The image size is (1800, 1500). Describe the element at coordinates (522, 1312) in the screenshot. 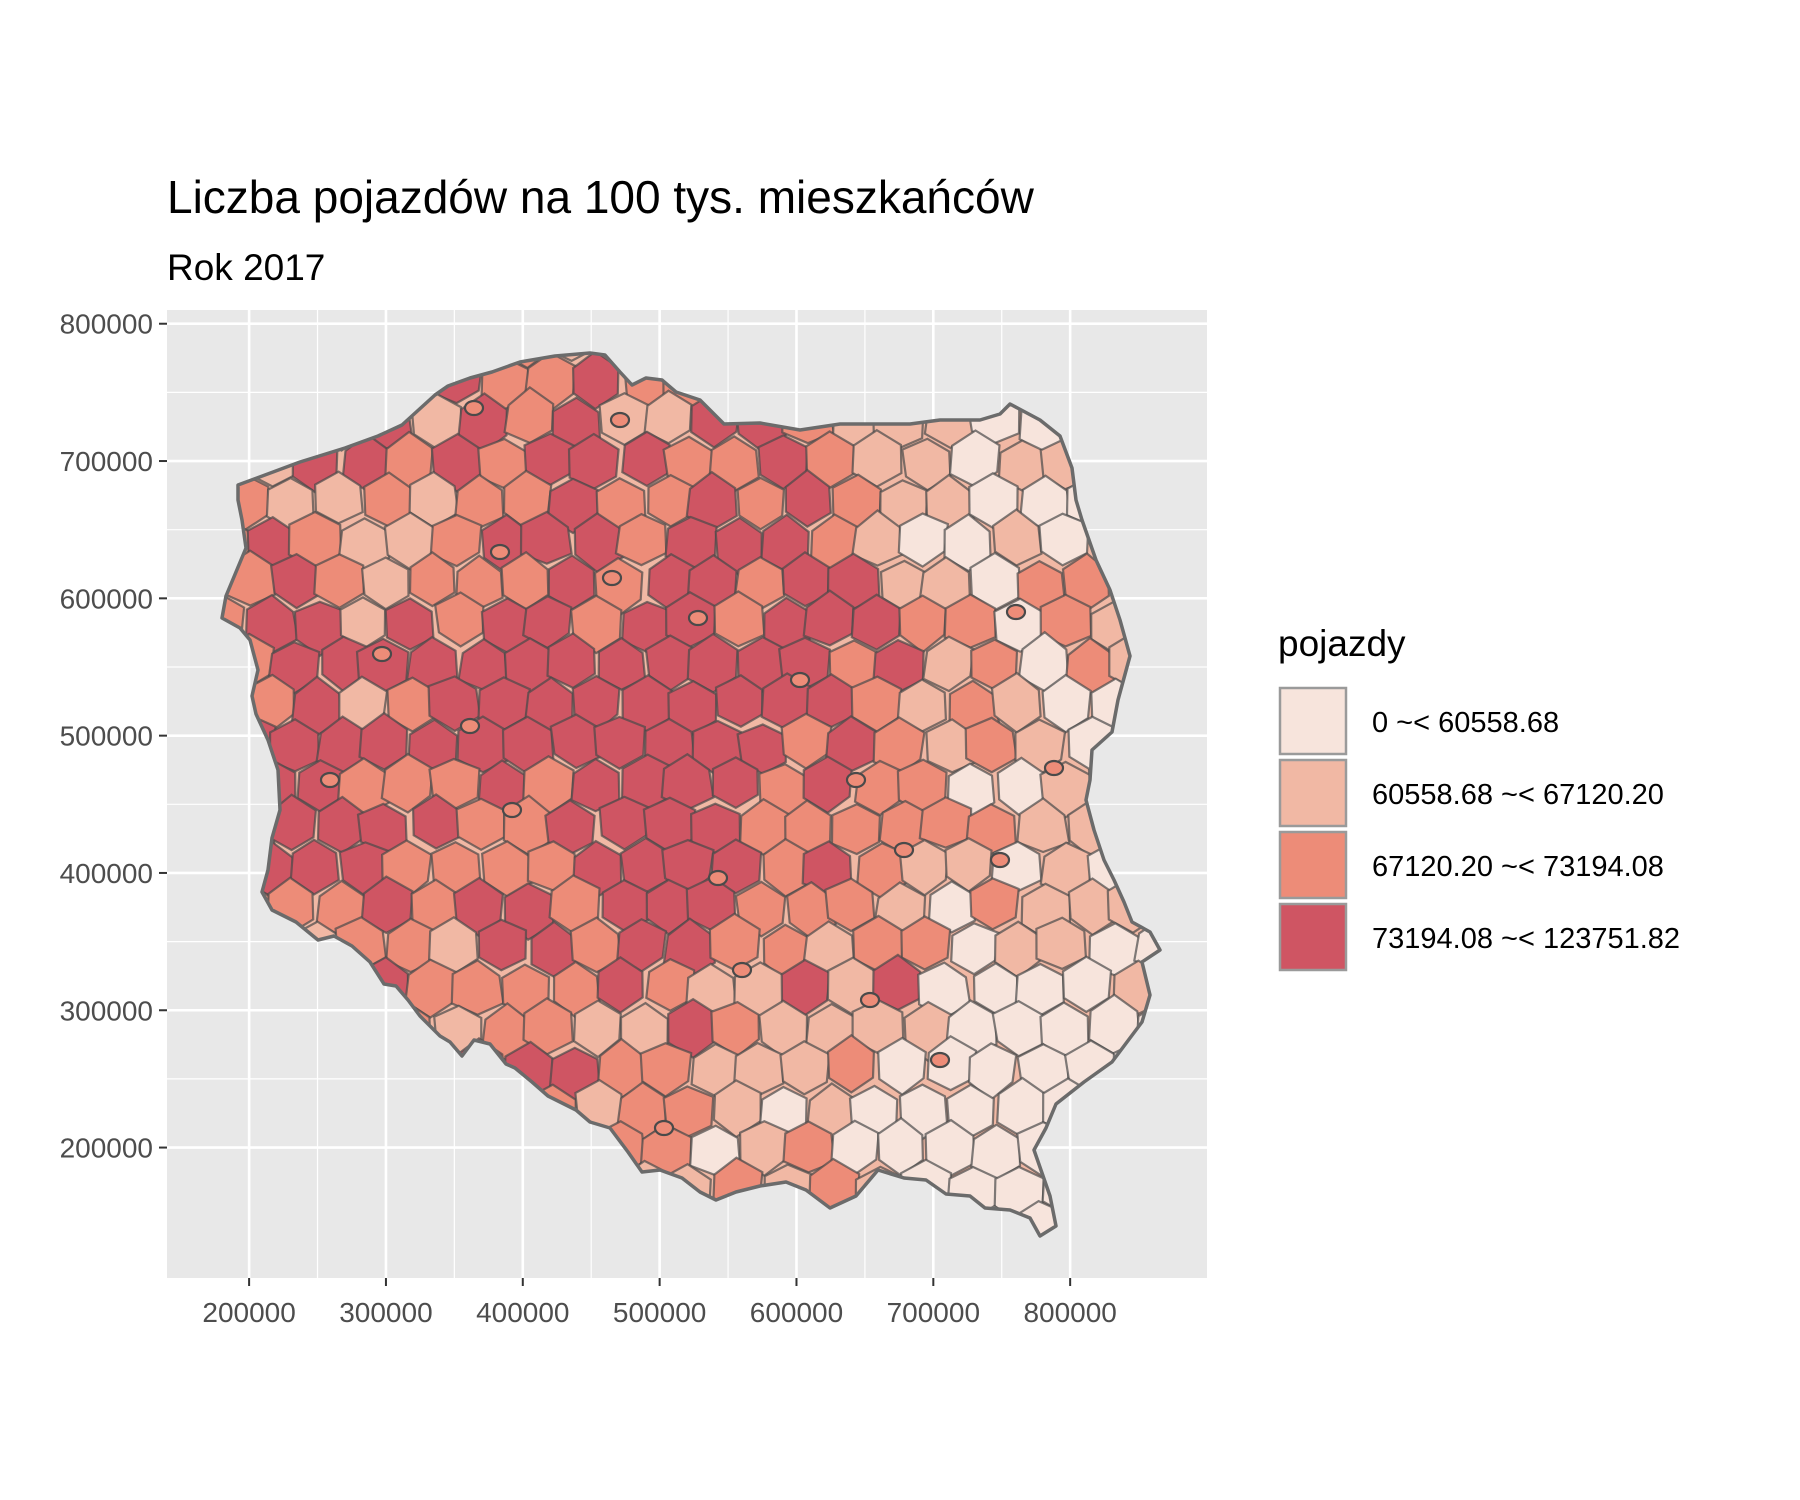

I see `x-tick-label: 400000` at that location.